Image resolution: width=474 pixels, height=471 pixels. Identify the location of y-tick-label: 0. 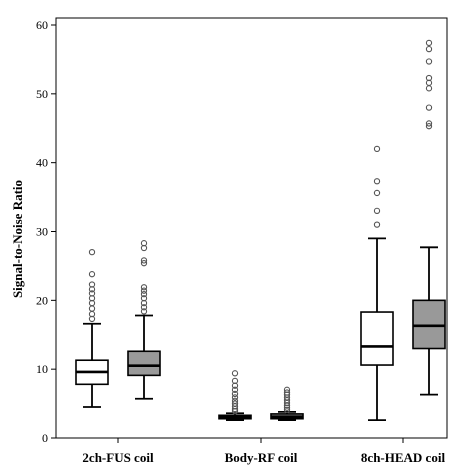
(45, 438).